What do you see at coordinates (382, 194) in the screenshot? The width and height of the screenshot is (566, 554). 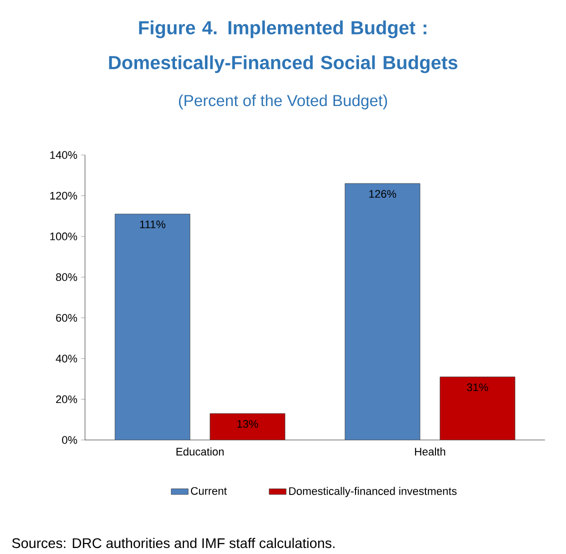 I see `data-label: 126%` at bounding box center [382, 194].